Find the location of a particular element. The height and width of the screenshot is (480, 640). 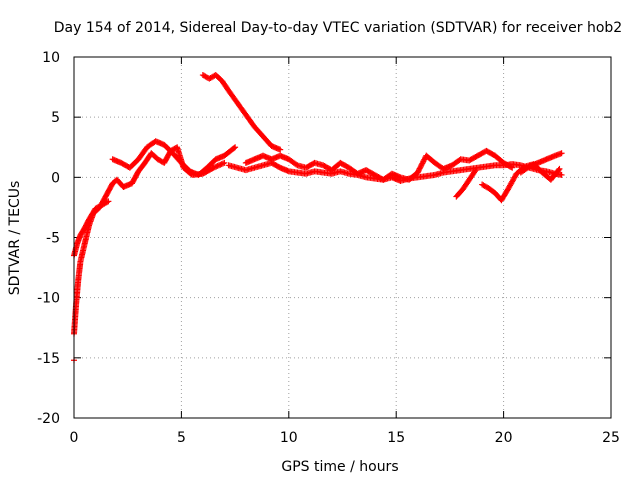

x-axis-label: GPS time / hours is located at coordinates (339, 467).